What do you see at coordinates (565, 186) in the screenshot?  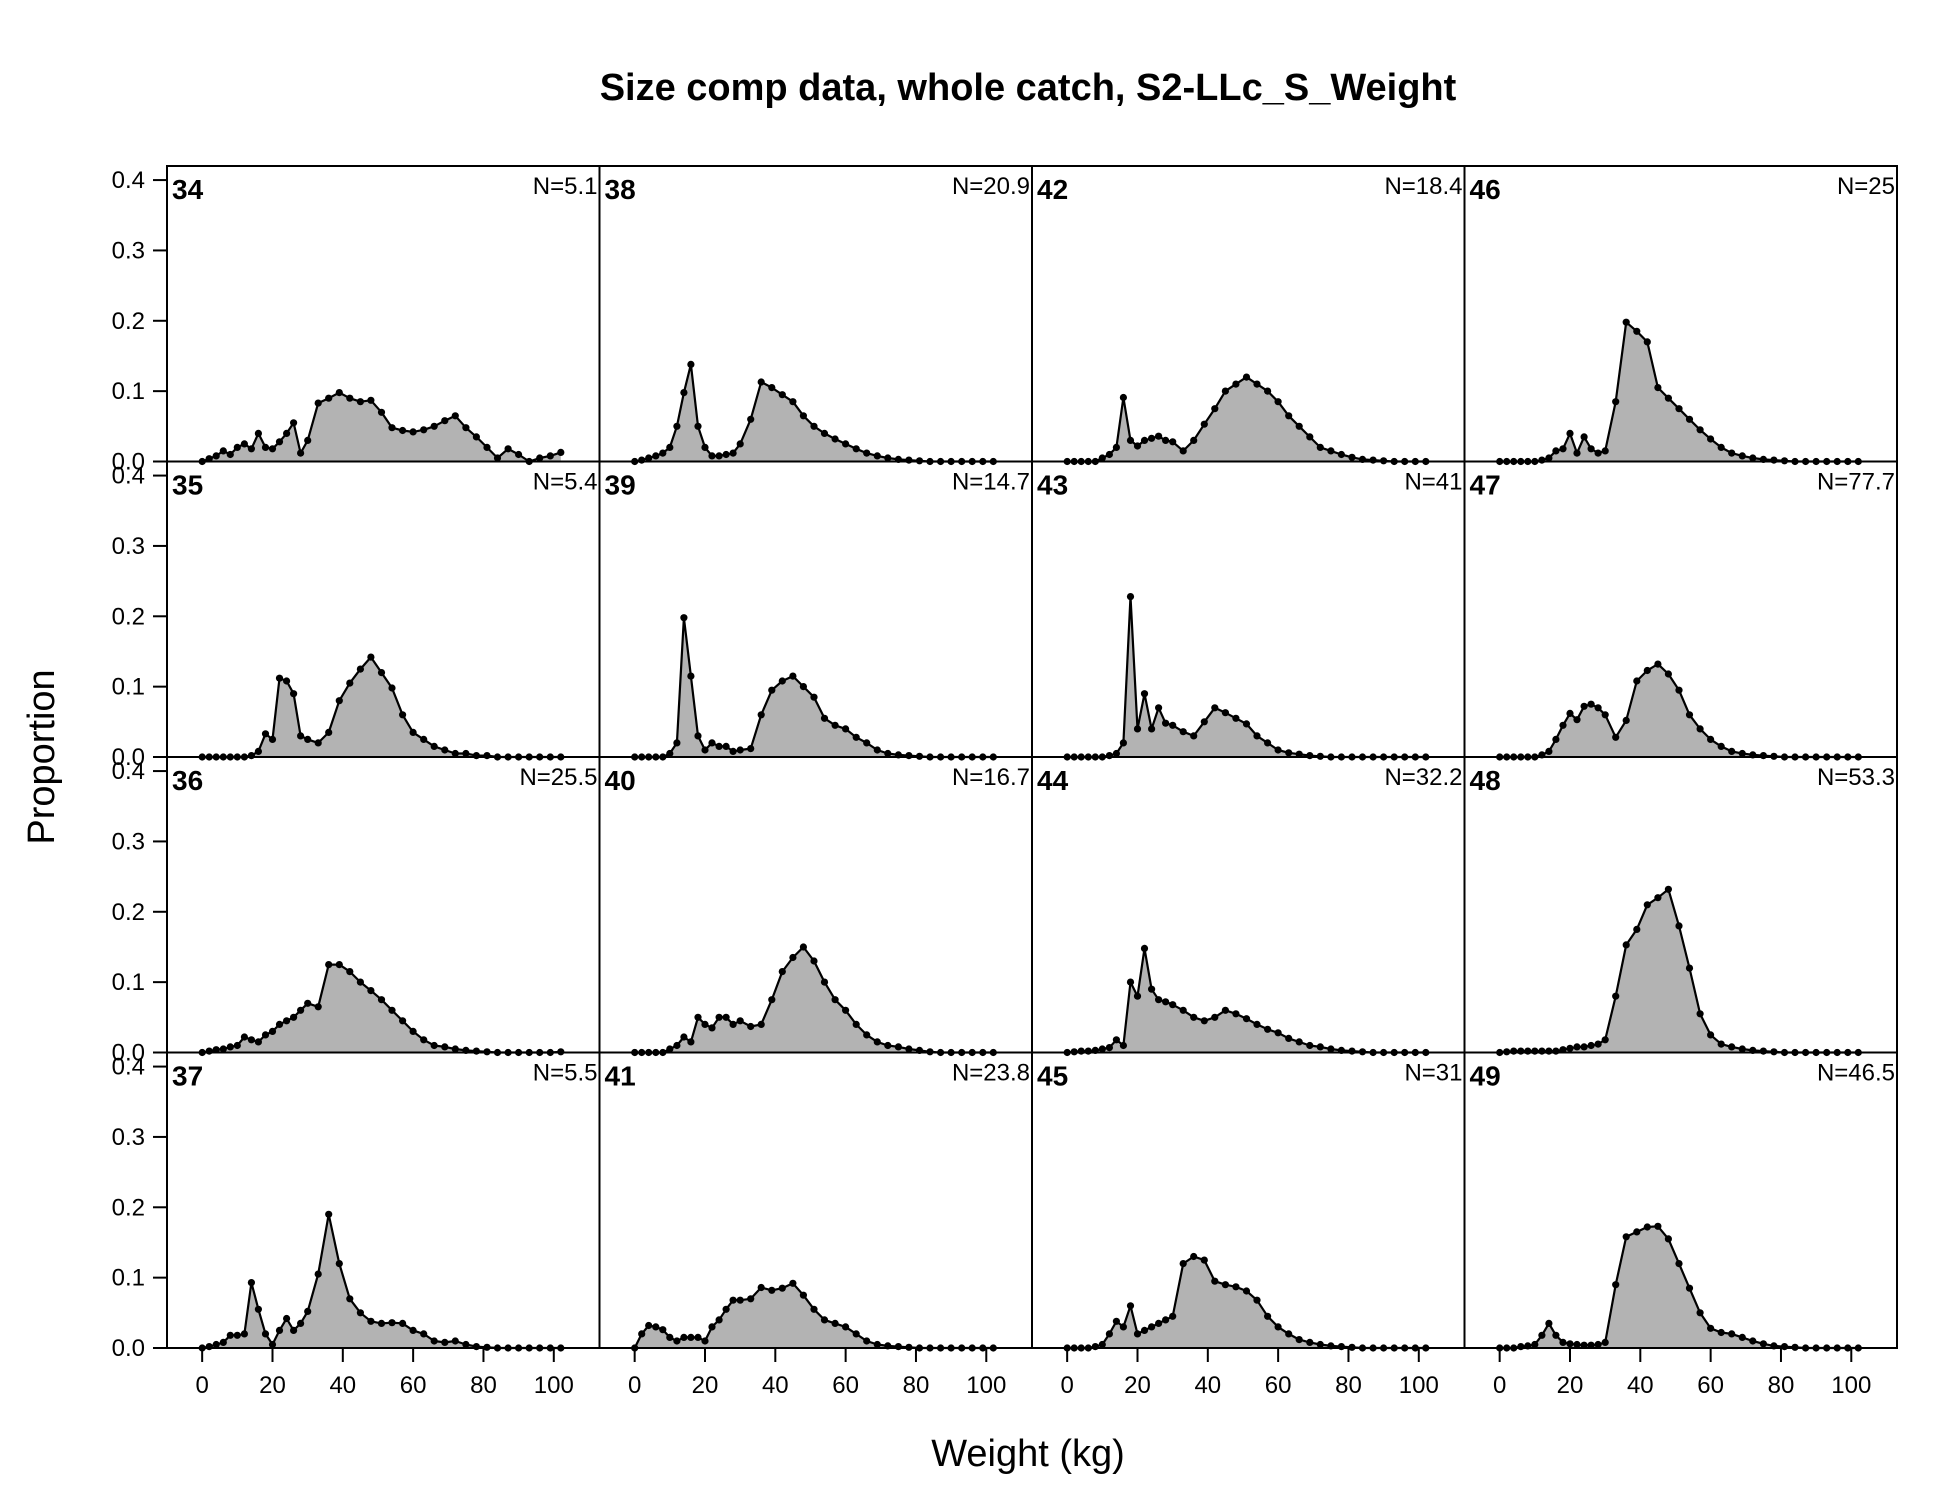 I see `panel-n-label: N=5.1` at bounding box center [565, 186].